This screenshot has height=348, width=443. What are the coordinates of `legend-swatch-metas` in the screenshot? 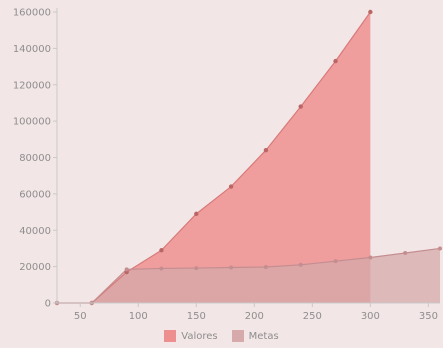 It's located at (237, 336).